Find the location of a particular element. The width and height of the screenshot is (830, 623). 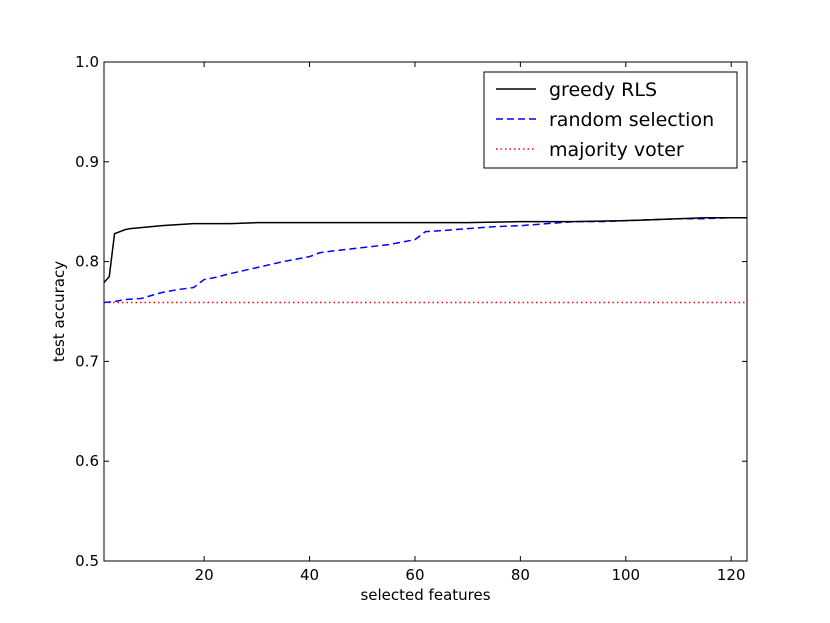

x-tick-label-2: 60 is located at coordinates (414, 575).